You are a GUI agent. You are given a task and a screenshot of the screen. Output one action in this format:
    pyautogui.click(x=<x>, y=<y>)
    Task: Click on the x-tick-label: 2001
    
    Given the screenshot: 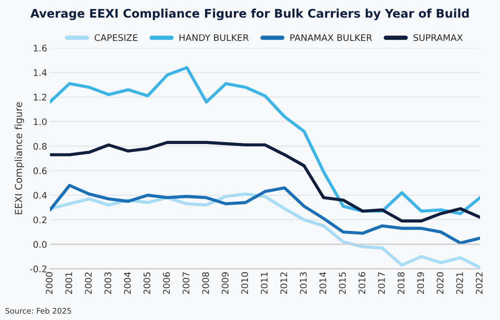 What is the action you would take?
    pyautogui.click(x=68, y=283)
    